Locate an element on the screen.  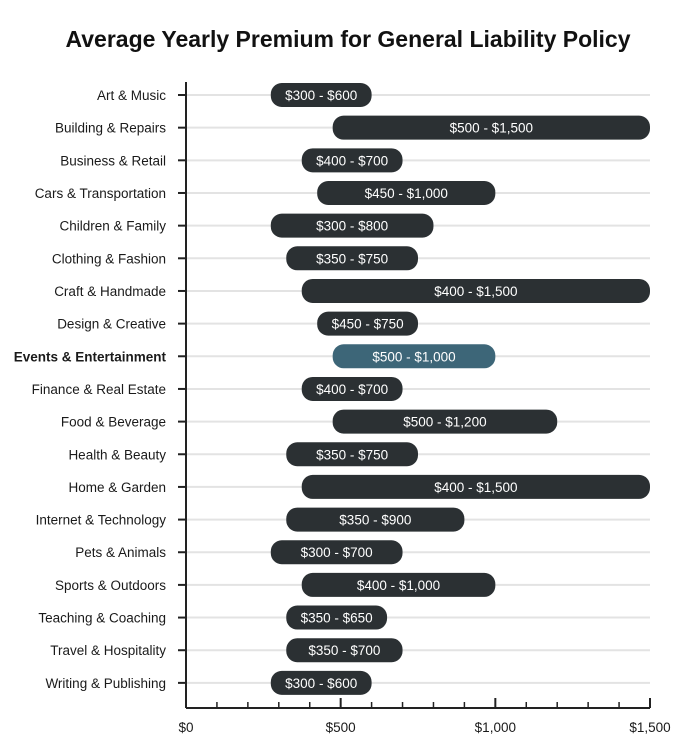
category-label: Design & Creative is located at coordinates (111, 324).